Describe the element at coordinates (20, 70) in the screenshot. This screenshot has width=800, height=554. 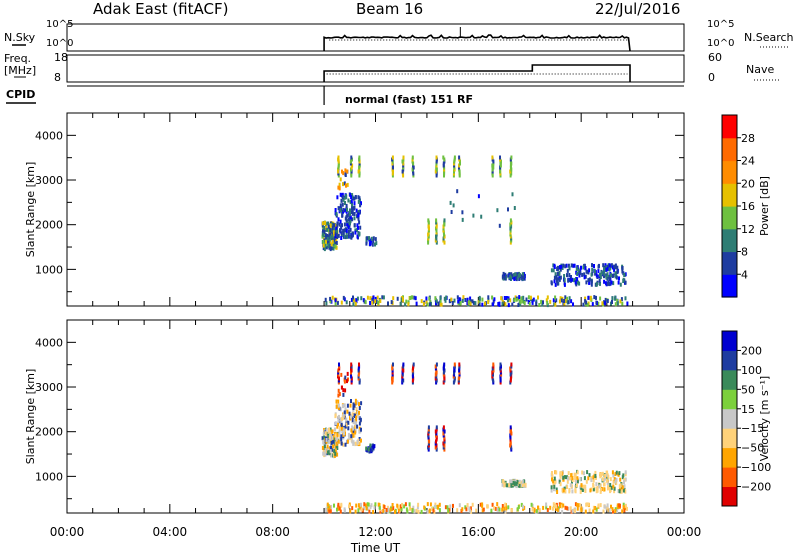
I see `freq-unit-label: [MHz]` at that location.